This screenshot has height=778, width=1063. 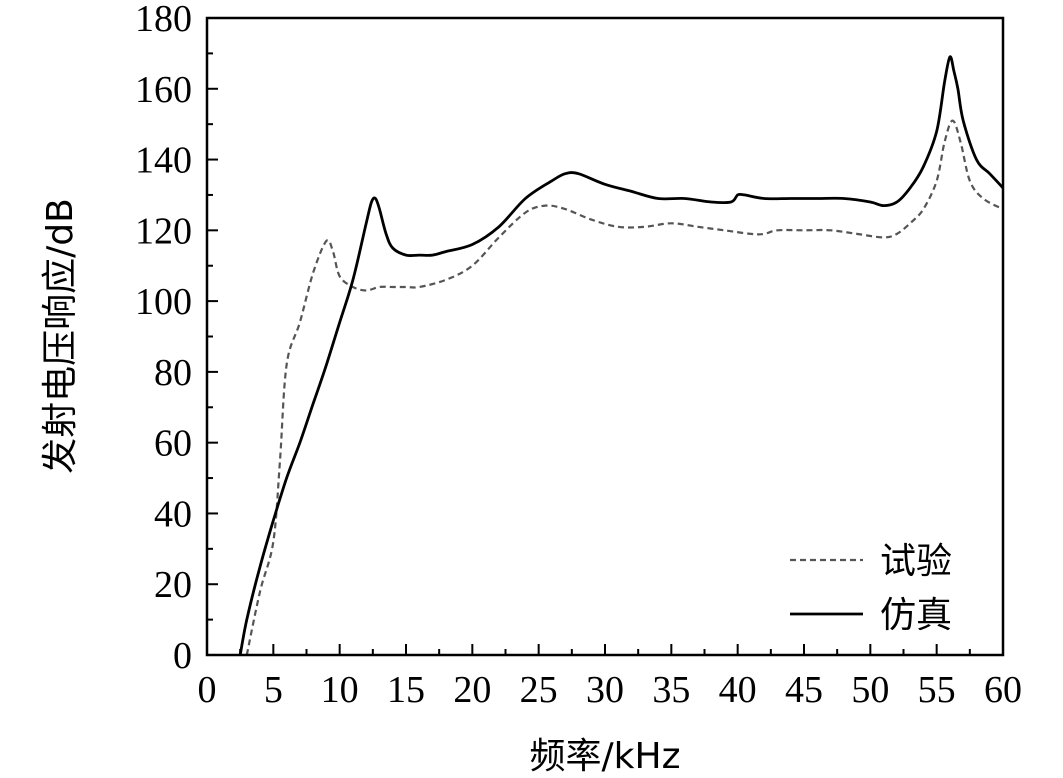 What do you see at coordinates (916, 615) in the screenshot?
I see `legend-label-2: 仿真` at bounding box center [916, 615].